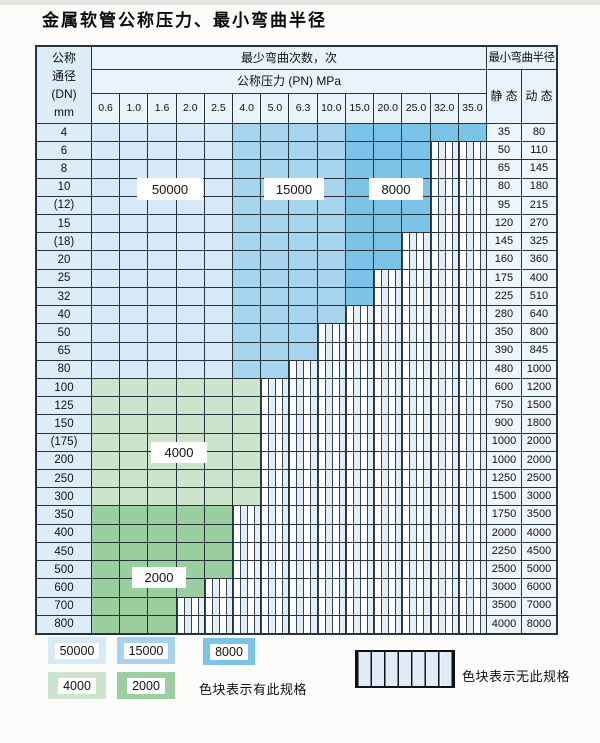 This screenshot has width=600, height=743. What do you see at coordinates (146, 685) in the screenshot?
I see `legend-value: 2000` at bounding box center [146, 685].